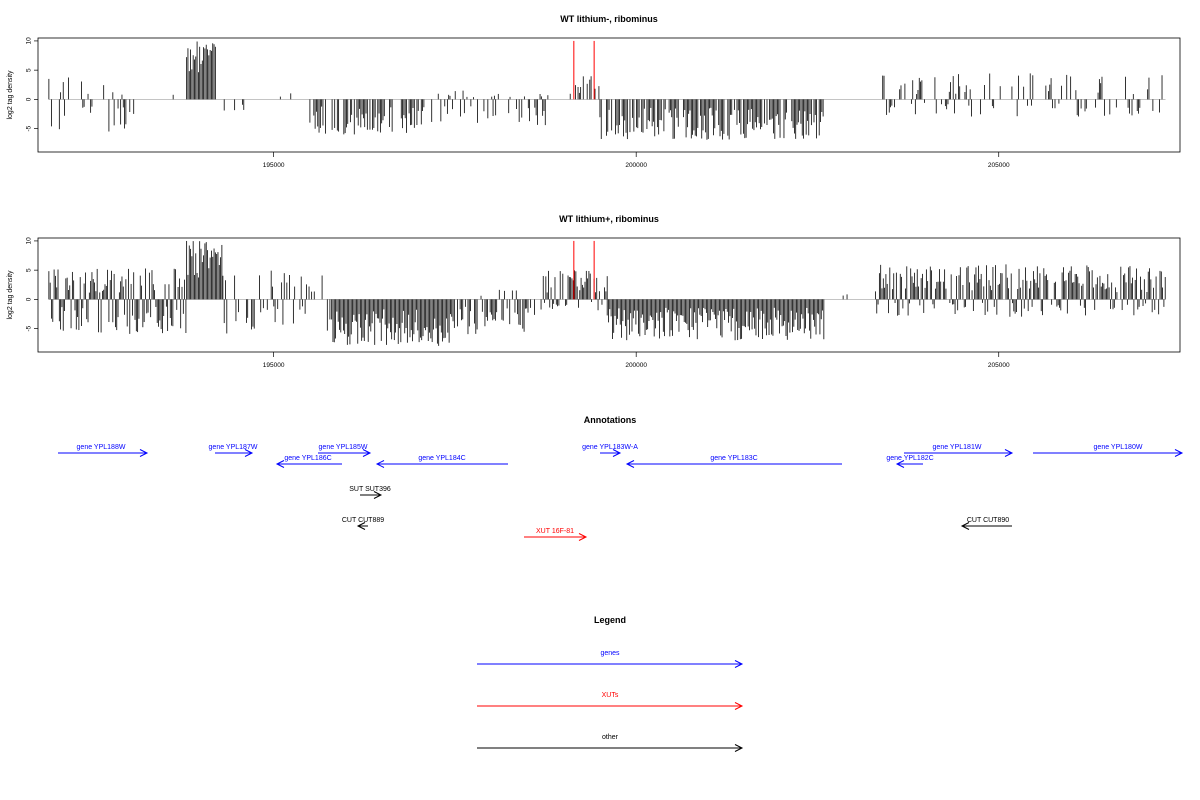 The image size is (1200, 800). I want to click on feature-label: gene YPL184C, so click(441, 458).